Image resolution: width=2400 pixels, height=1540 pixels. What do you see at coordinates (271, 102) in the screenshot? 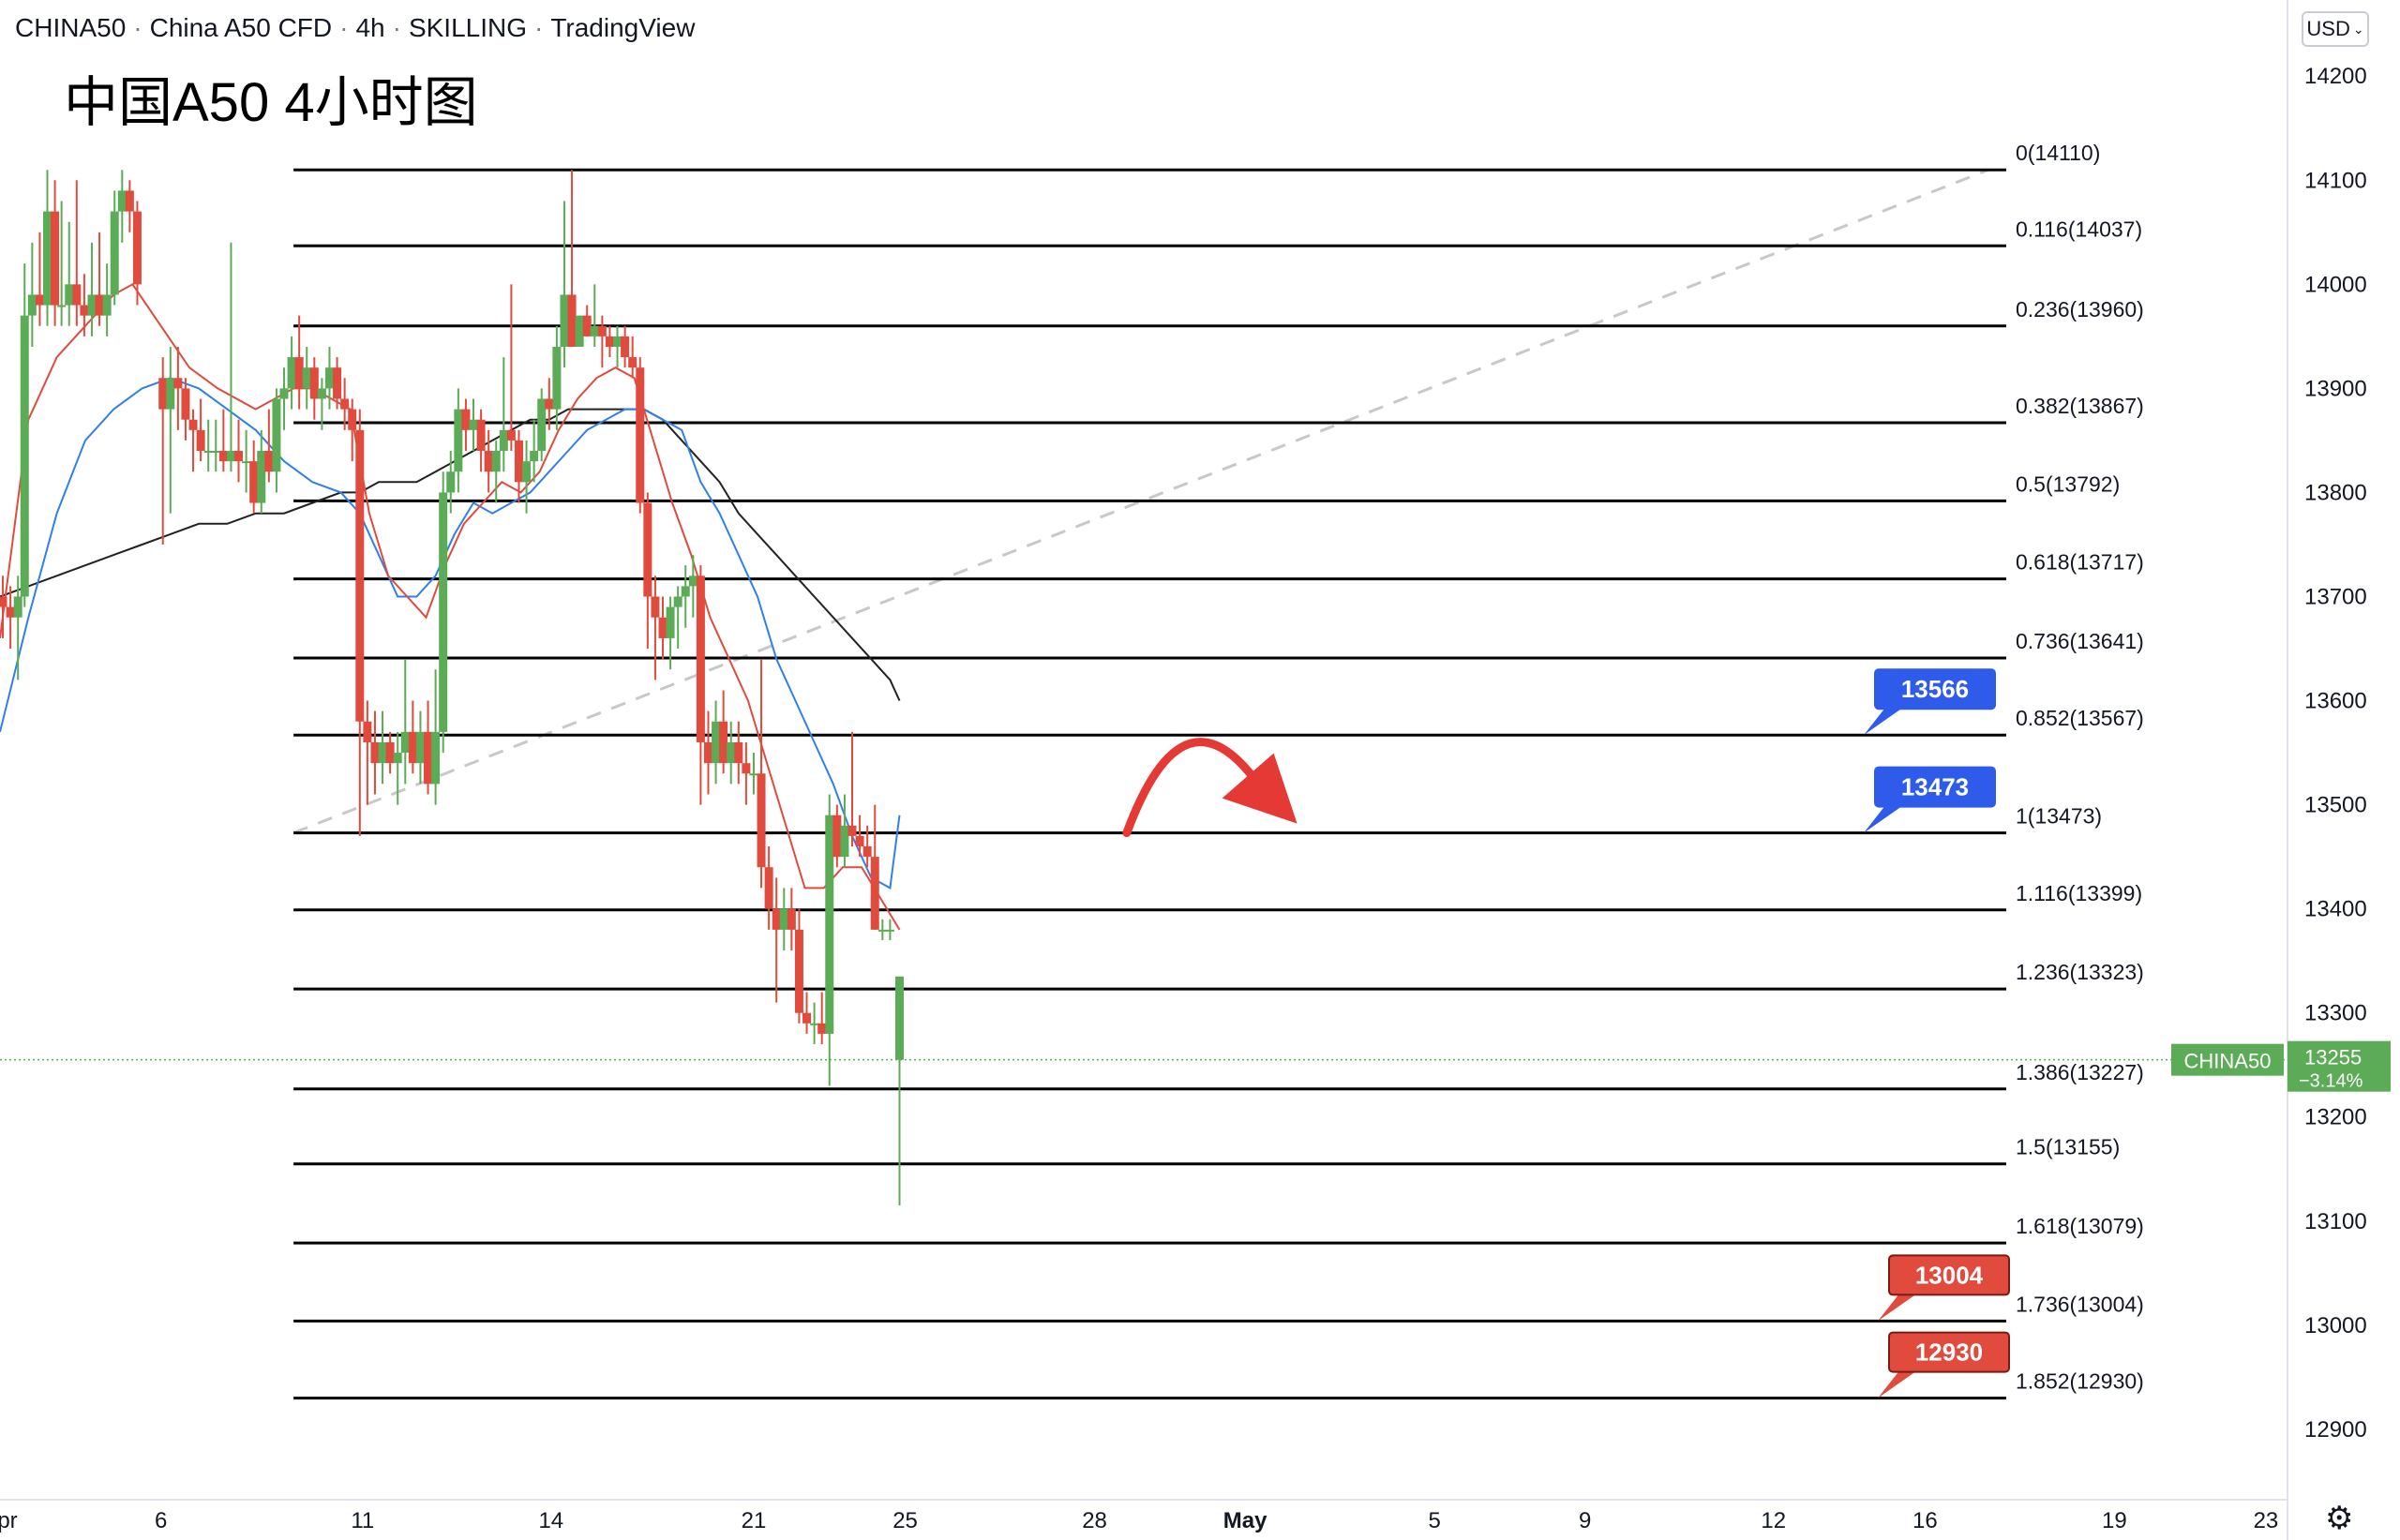
I see `chart-title: 中国A50 4小时图` at bounding box center [271, 102].